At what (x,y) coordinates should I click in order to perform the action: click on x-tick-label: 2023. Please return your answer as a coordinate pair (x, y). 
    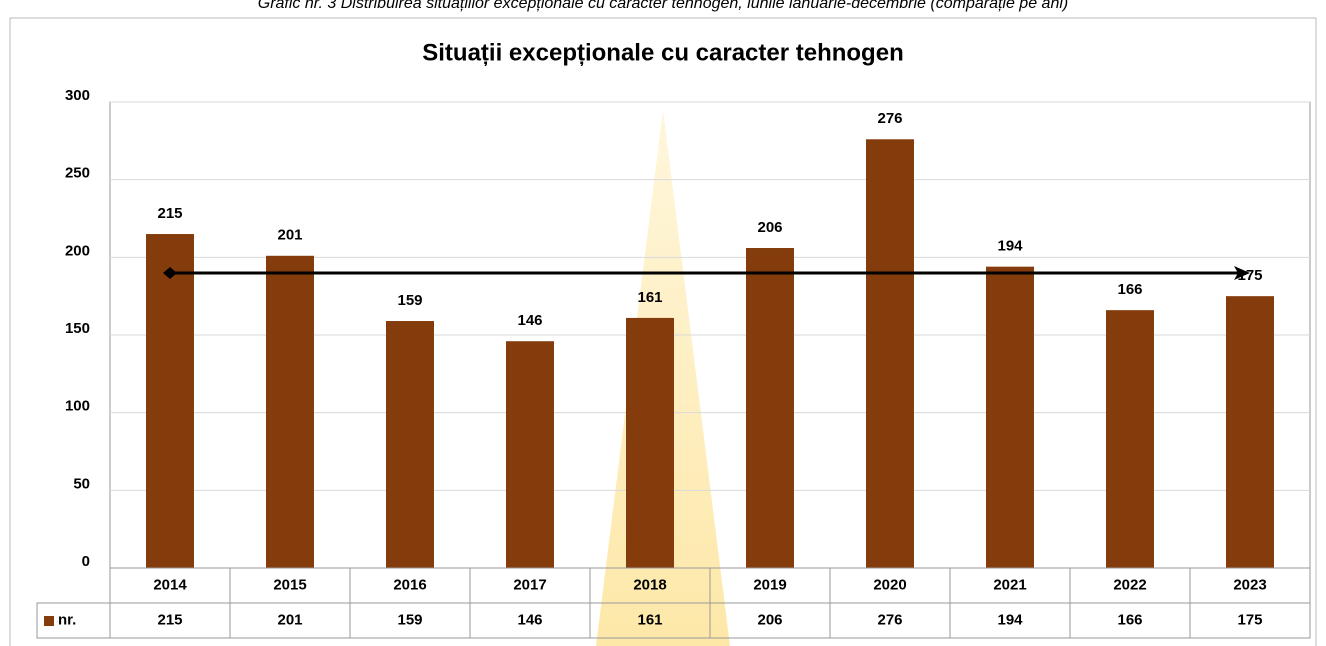
    Looking at the image, I should click on (1249, 584).